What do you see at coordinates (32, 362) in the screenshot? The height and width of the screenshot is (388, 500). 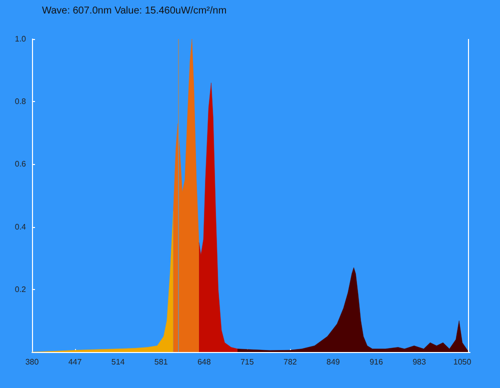 I see `x-tick-label: 380` at bounding box center [32, 362].